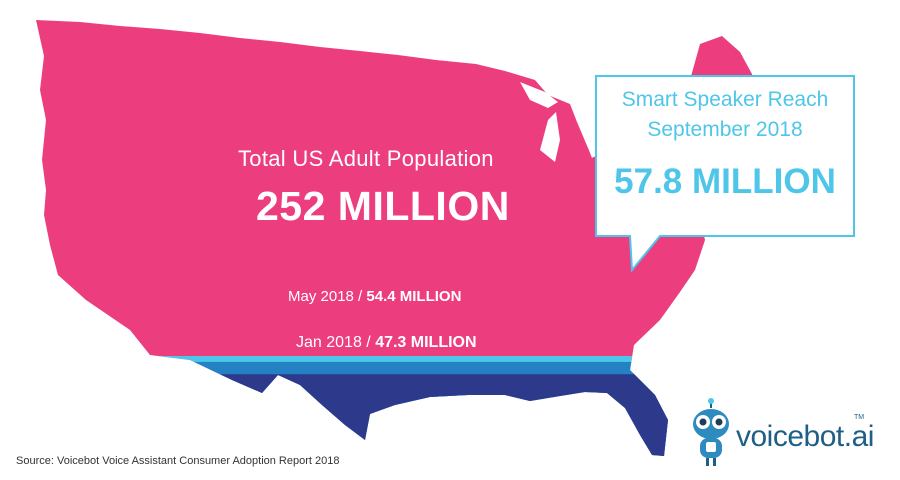 This screenshot has width=900, height=480. What do you see at coordinates (321, 296) in the screenshot?
I see `may-2018-date: May 2018` at bounding box center [321, 296].